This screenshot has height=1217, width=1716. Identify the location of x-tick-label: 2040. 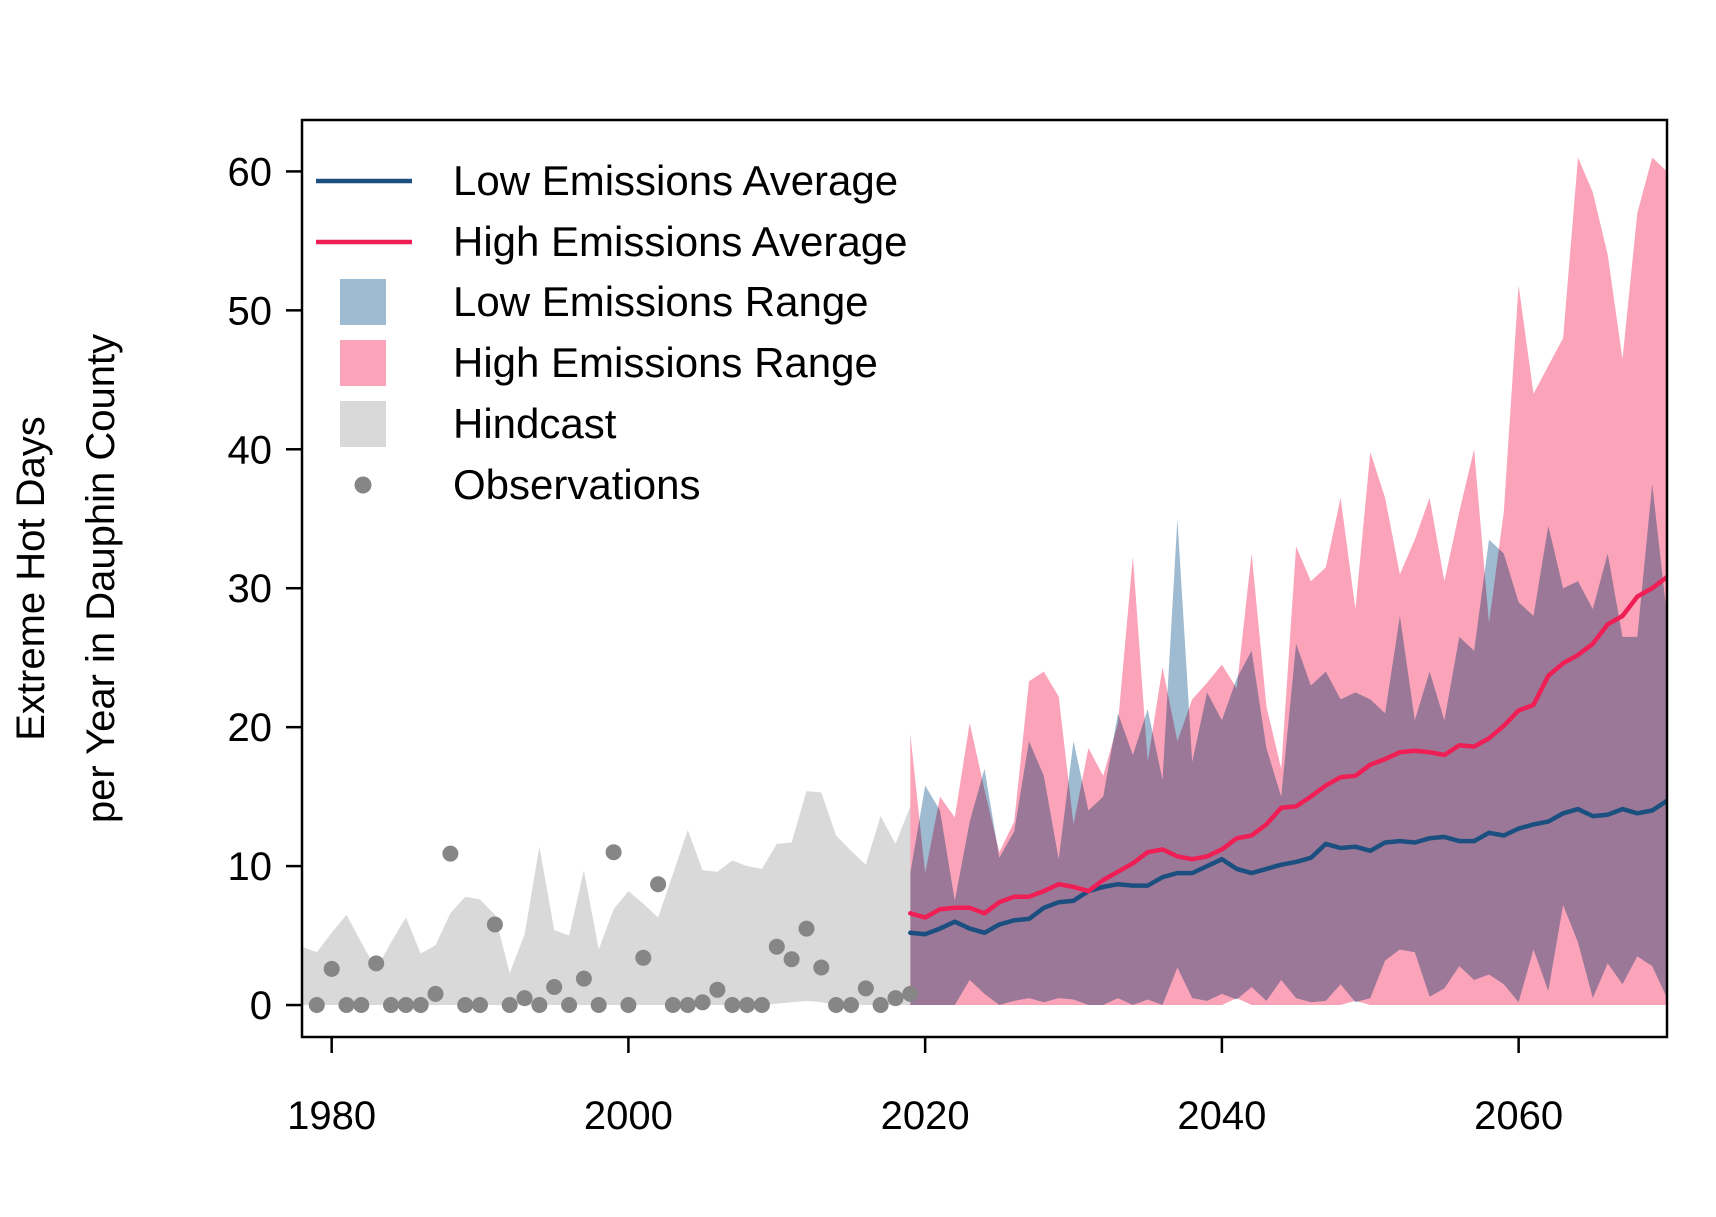
(1221, 1116).